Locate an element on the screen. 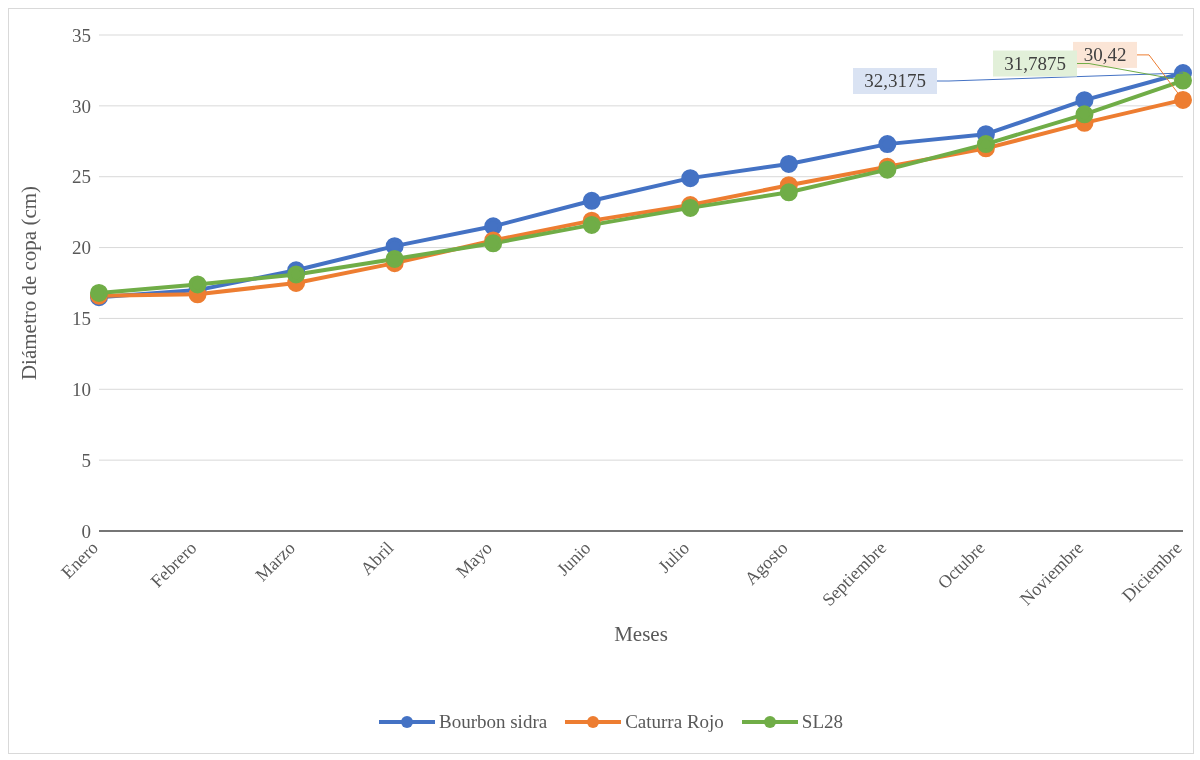  x-tick-label: Julio is located at coordinates (674, 557).